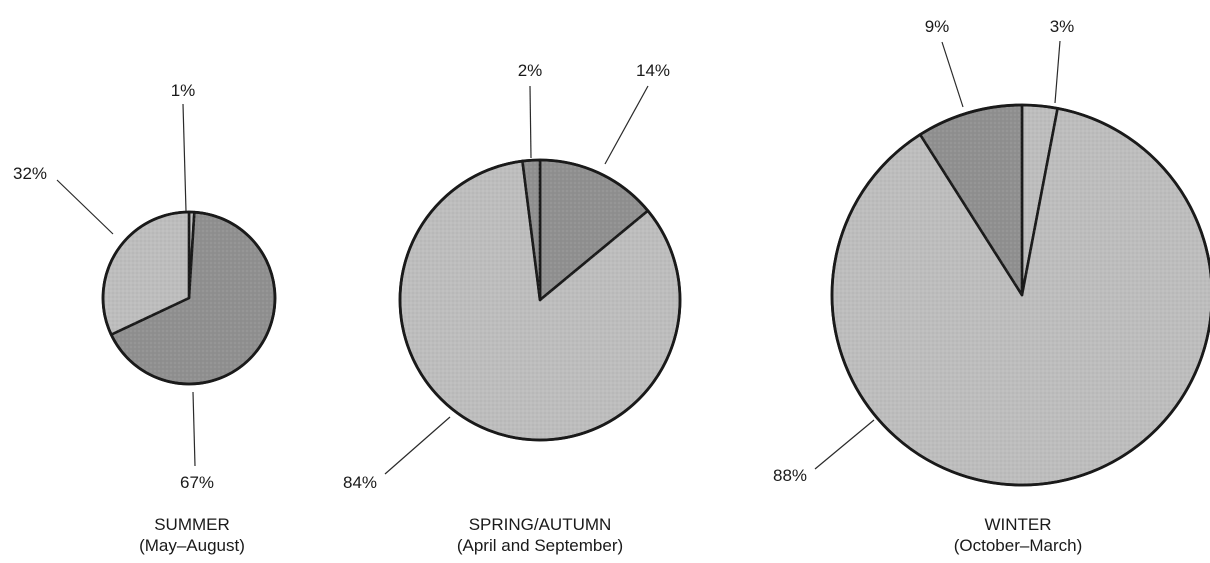 The height and width of the screenshot is (563, 1210). What do you see at coordinates (1018, 545) in the screenshot?
I see `pie-2-subtitle: (October–March)` at bounding box center [1018, 545].